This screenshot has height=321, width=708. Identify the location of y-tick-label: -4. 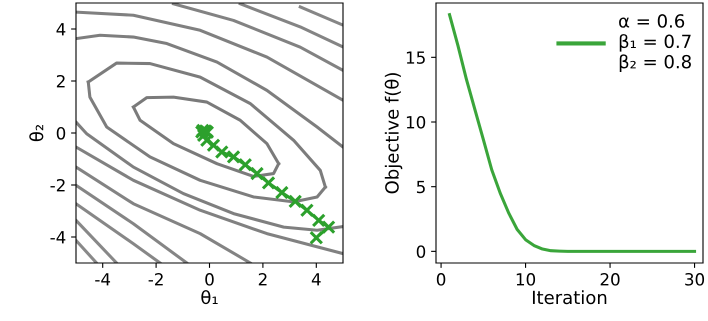
(58, 237).